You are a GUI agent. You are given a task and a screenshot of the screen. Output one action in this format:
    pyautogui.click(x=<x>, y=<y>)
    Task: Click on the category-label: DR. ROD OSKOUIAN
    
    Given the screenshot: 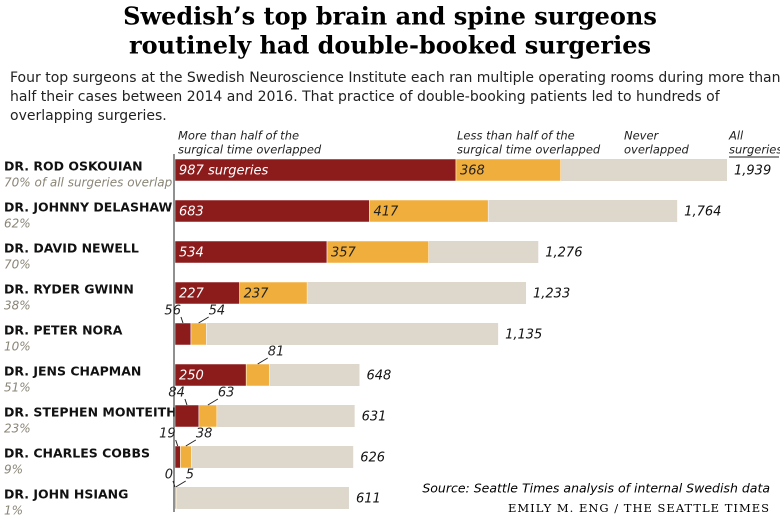 What is the action you would take?
    pyautogui.click(x=73, y=166)
    